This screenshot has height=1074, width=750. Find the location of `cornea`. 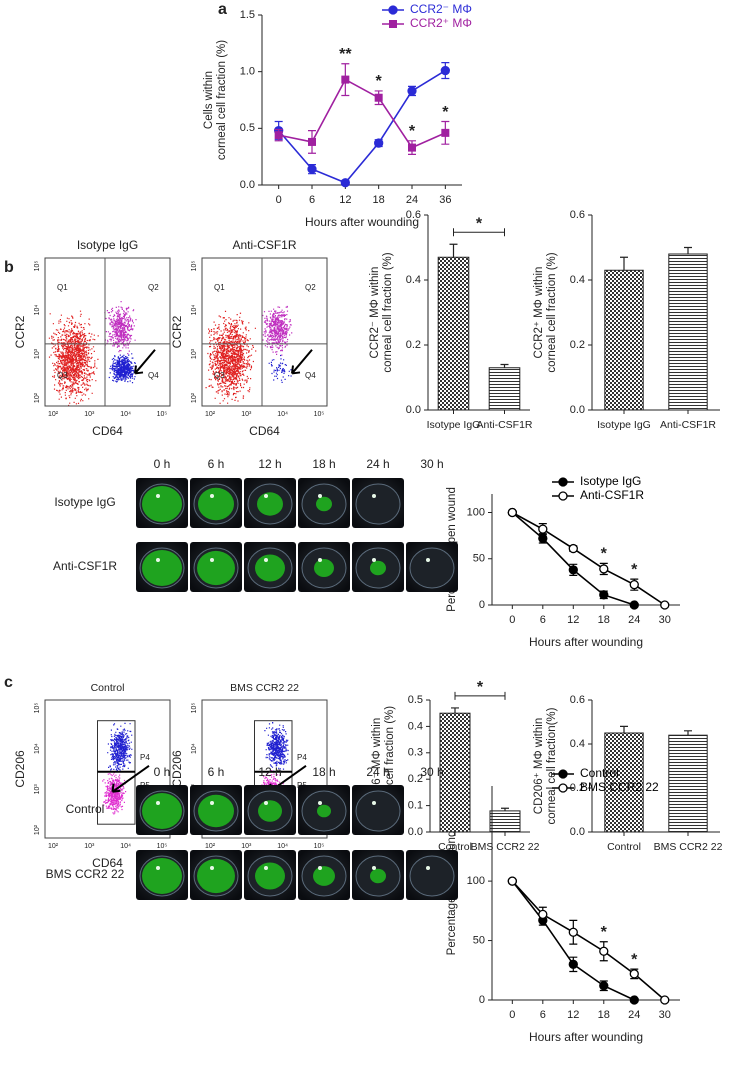

cornea is located at coordinates (378, 504).